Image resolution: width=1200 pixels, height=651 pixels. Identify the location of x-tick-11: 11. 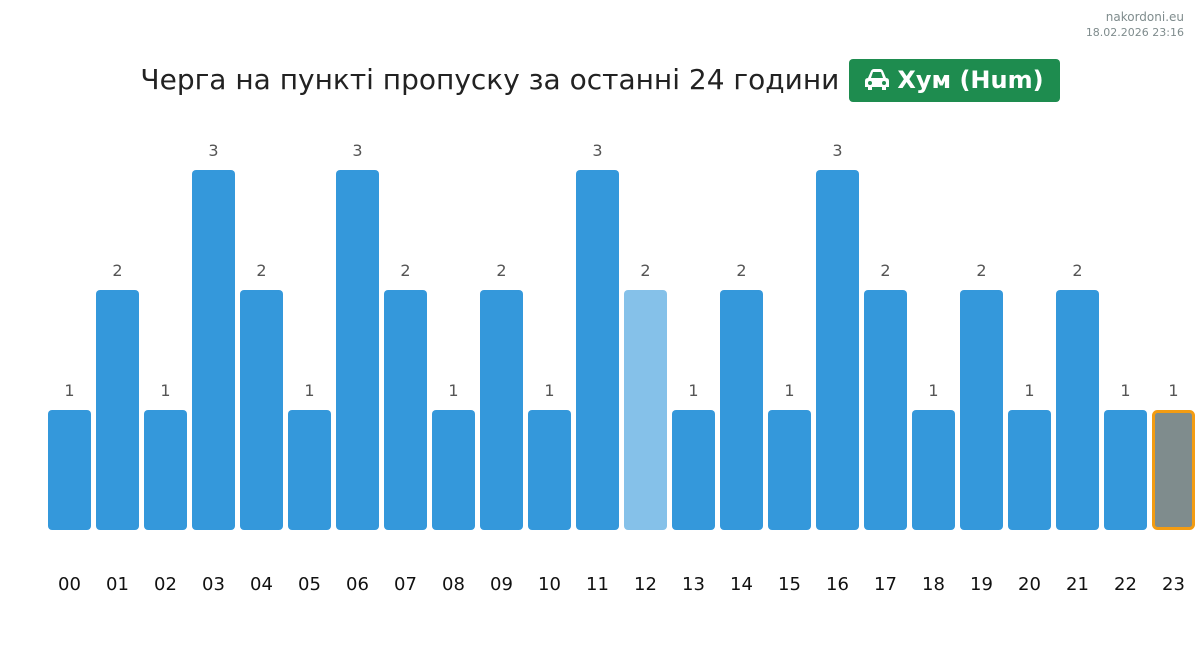
(597, 584).